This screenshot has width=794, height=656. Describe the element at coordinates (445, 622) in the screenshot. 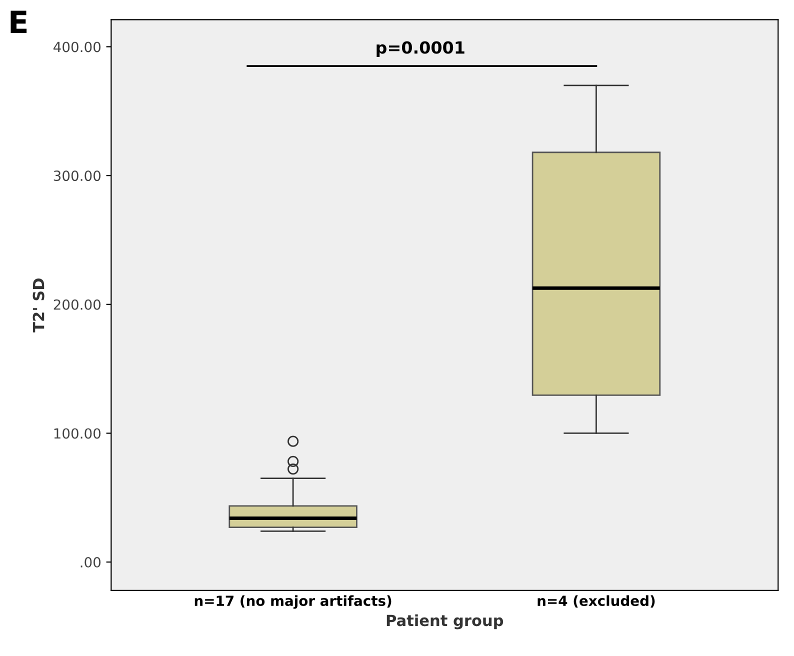

I see `x-axis-title: Patient group` at that location.